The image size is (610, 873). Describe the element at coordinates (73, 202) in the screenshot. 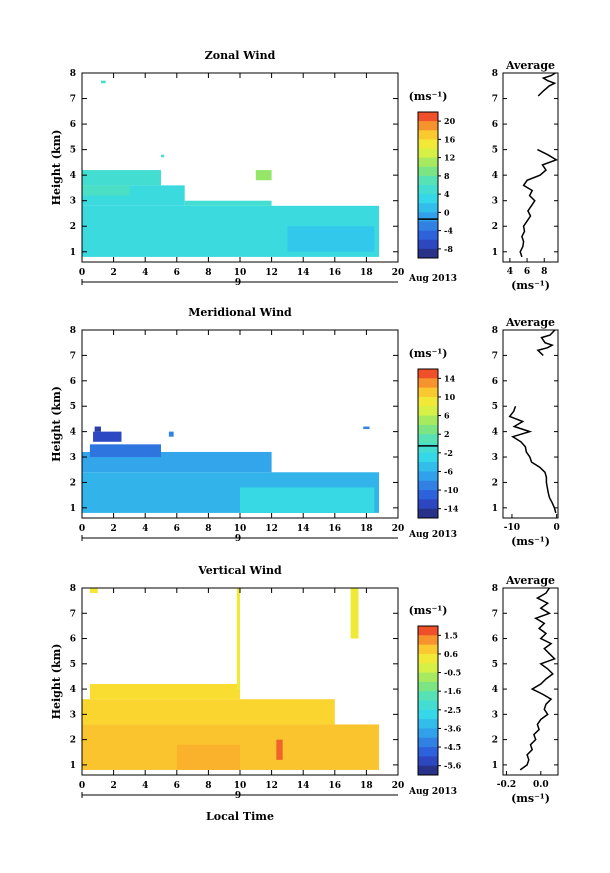

I see `y-tick-label: 3` at that location.